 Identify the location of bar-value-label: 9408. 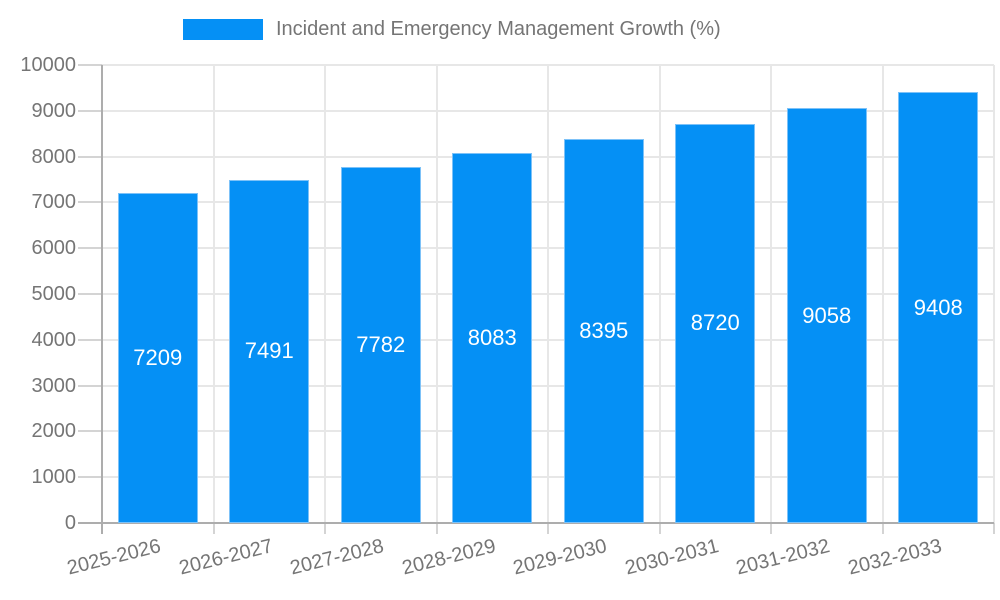
(938, 307).